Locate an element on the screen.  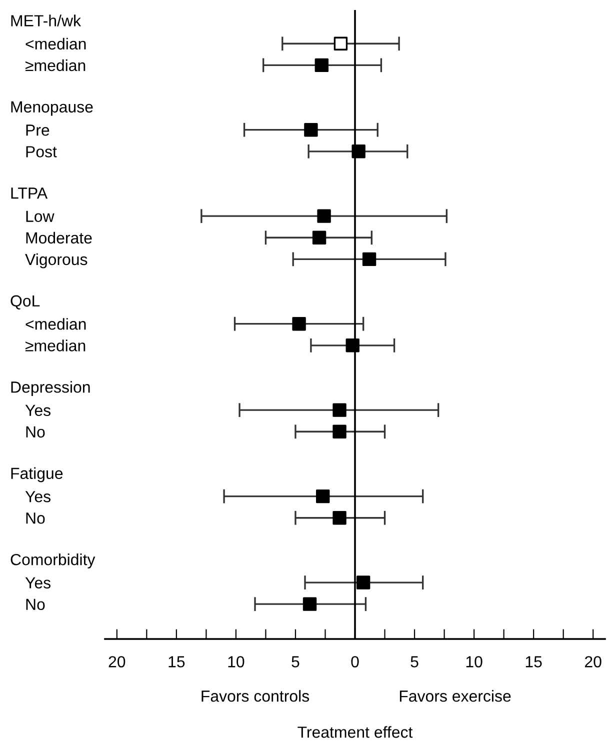
text: Favors exercise is located at coordinates (455, 696).